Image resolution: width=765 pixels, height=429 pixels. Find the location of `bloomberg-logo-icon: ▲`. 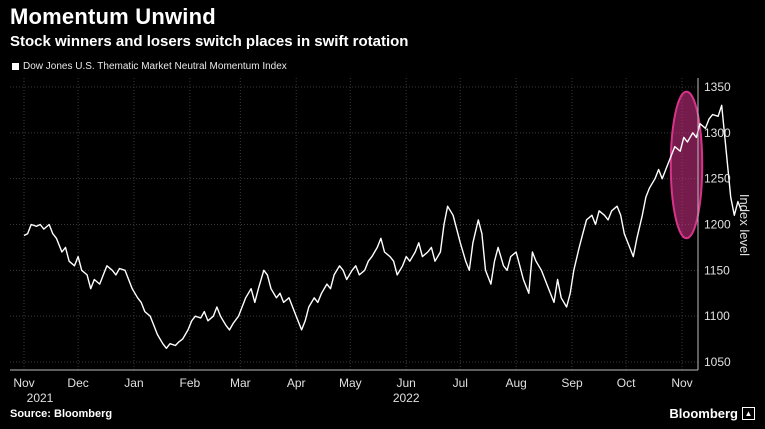

bloomberg-logo-icon: ▲ is located at coordinates (748, 413).